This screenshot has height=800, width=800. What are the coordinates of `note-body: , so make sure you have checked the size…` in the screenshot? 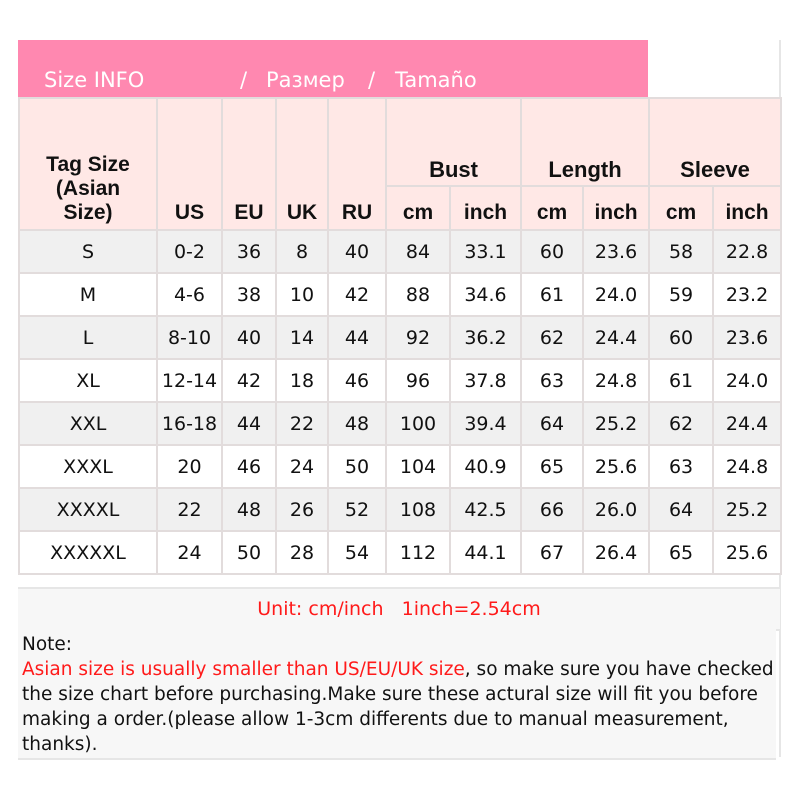 It's located at (398, 707).